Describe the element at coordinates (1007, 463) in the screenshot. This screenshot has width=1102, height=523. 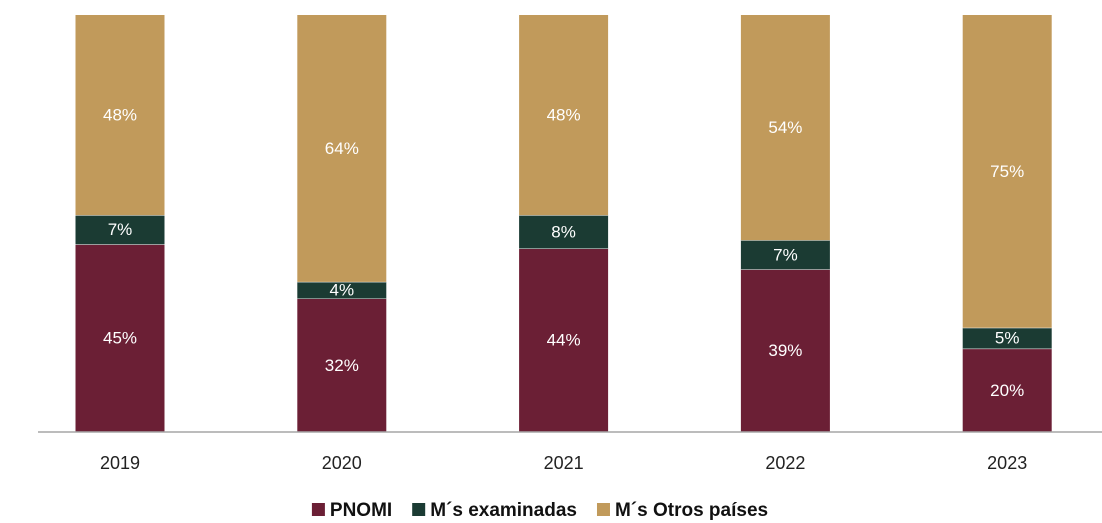
I see `x-tick-label: 2023` at that location.